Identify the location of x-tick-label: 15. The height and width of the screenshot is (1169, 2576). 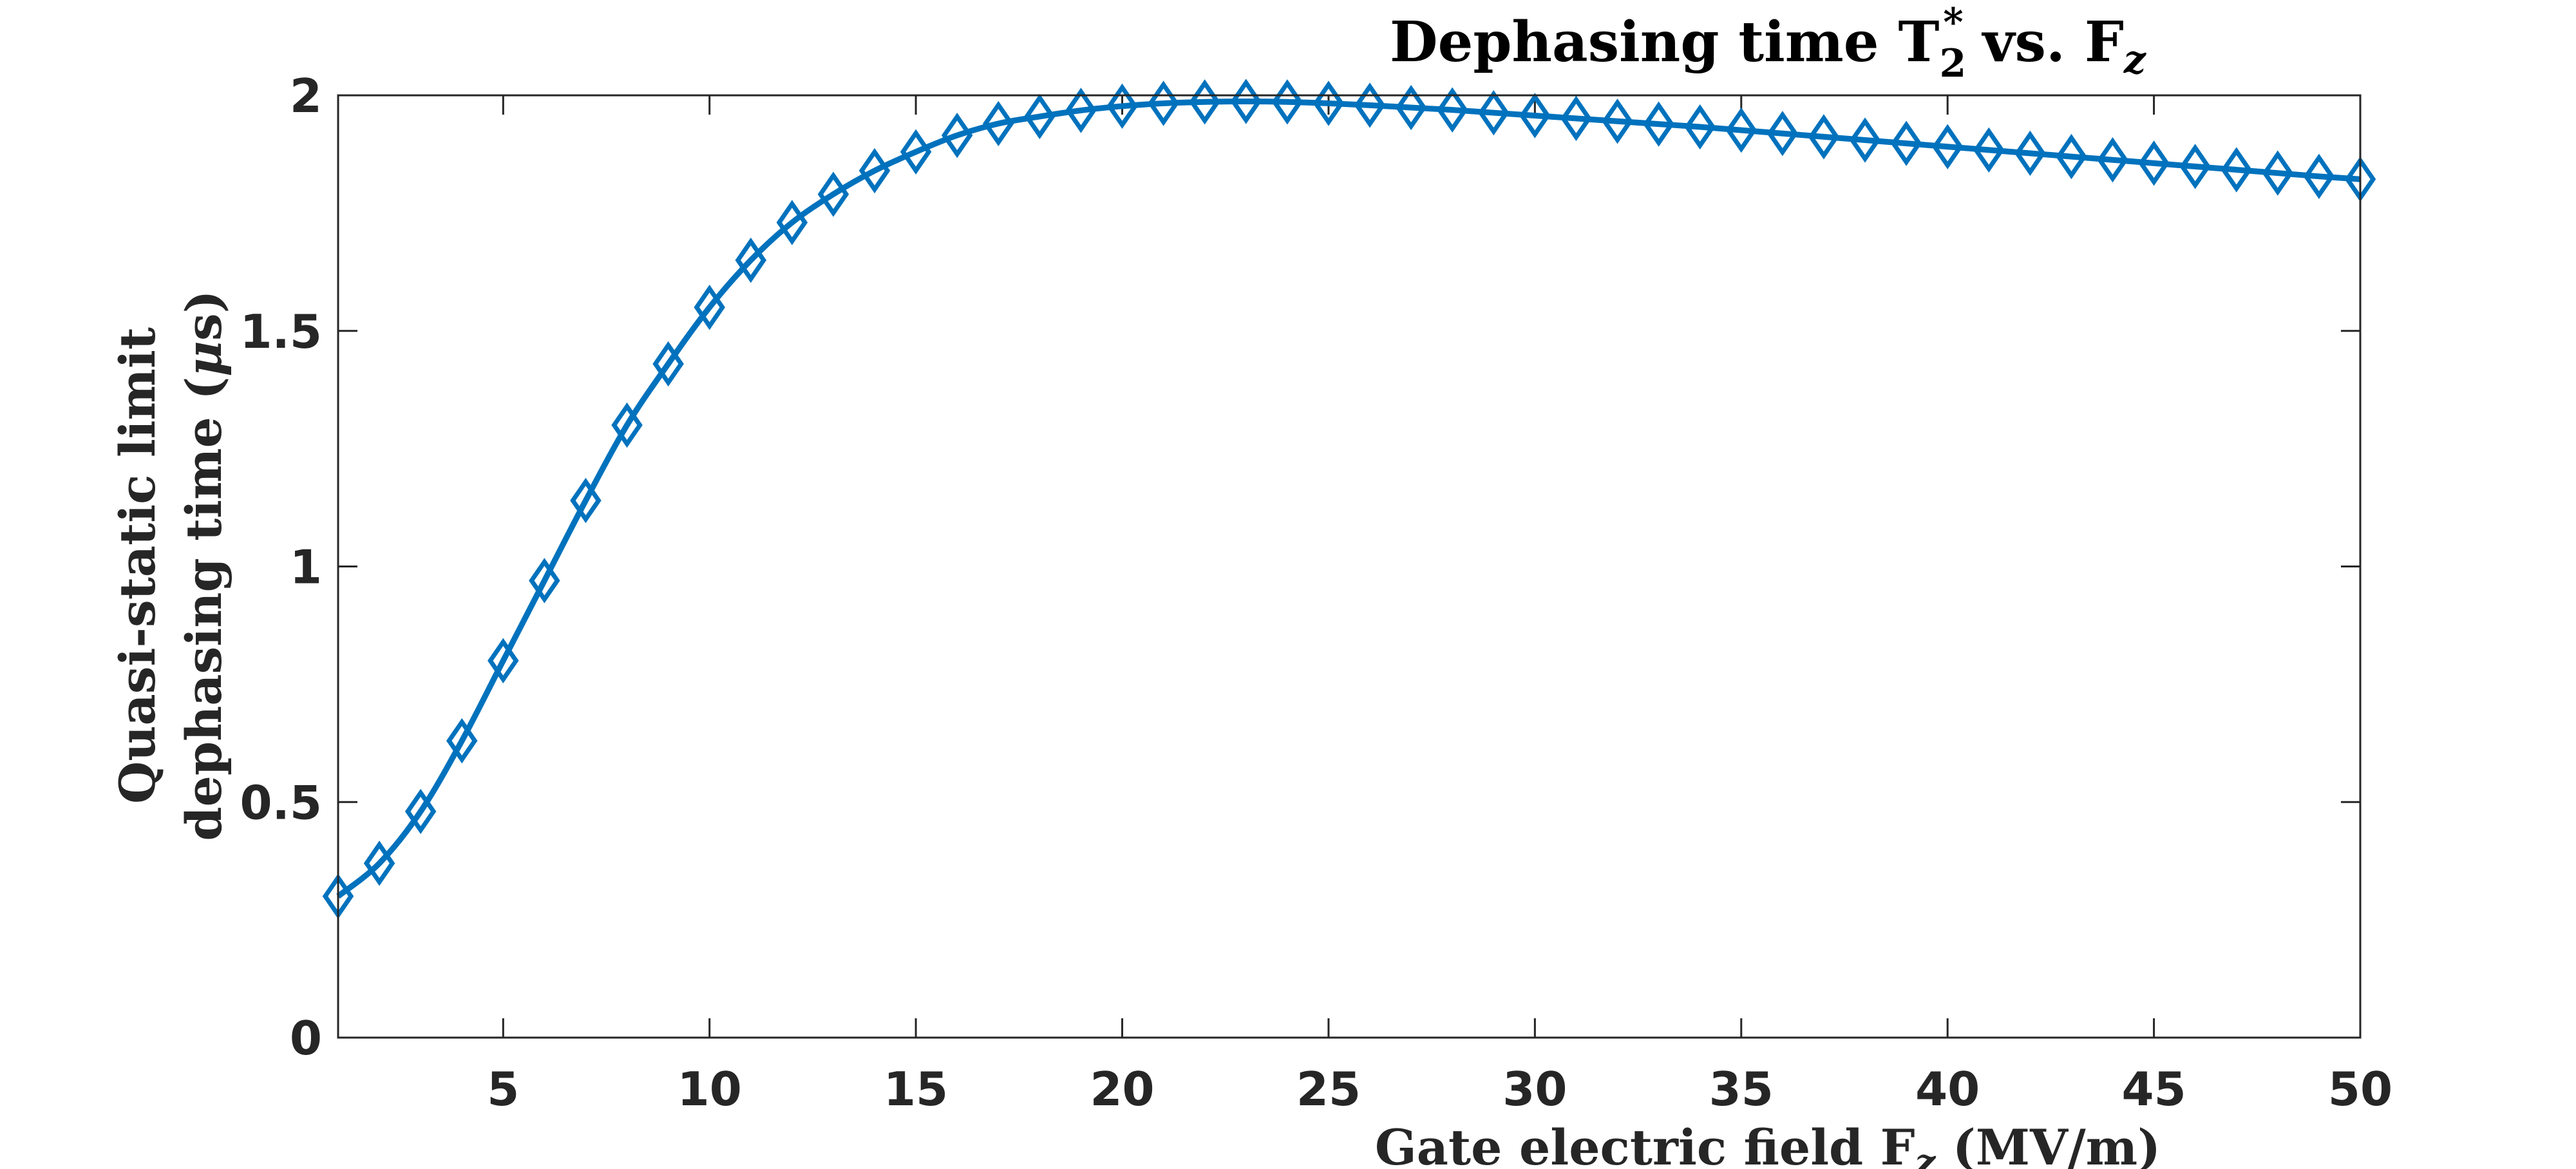
(916, 1089).